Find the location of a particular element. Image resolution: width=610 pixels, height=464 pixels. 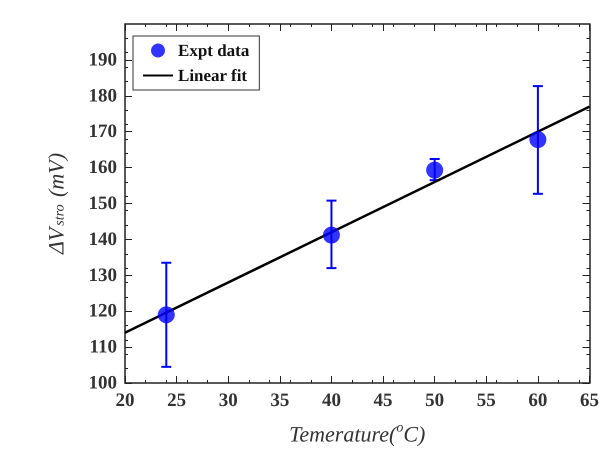

x-tick-label: 50 is located at coordinates (434, 400).